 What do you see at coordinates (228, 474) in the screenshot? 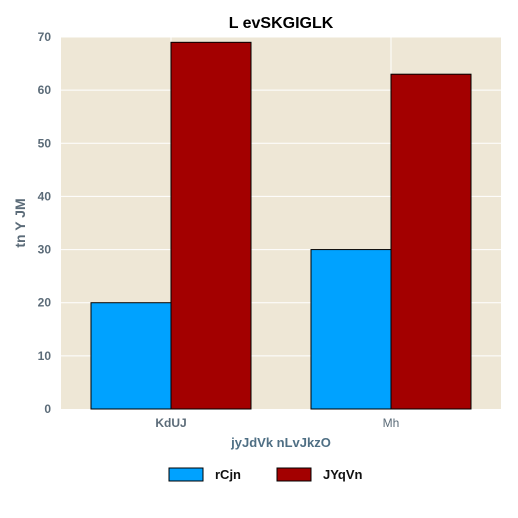
I see `legend-label-rCjn: rCjn` at bounding box center [228, 474].